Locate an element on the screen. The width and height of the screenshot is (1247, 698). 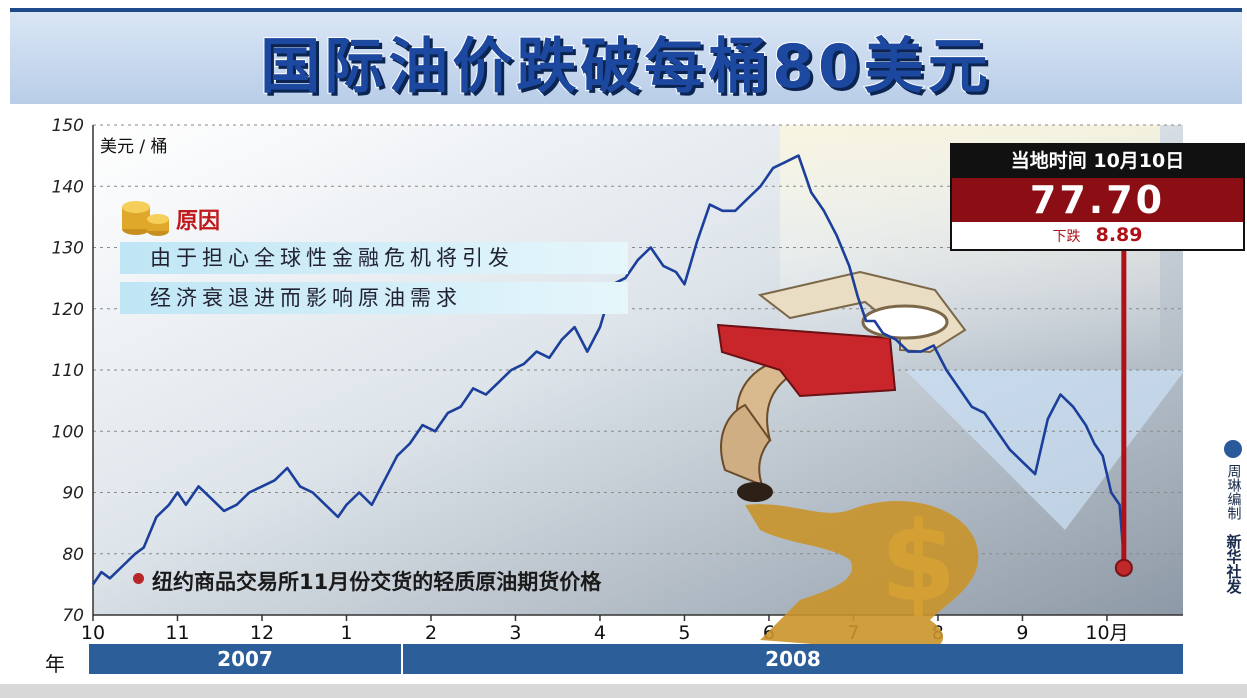
reason-line-1: 由于担心全球性金融危机将引发 is located at coordinates (374, 258).